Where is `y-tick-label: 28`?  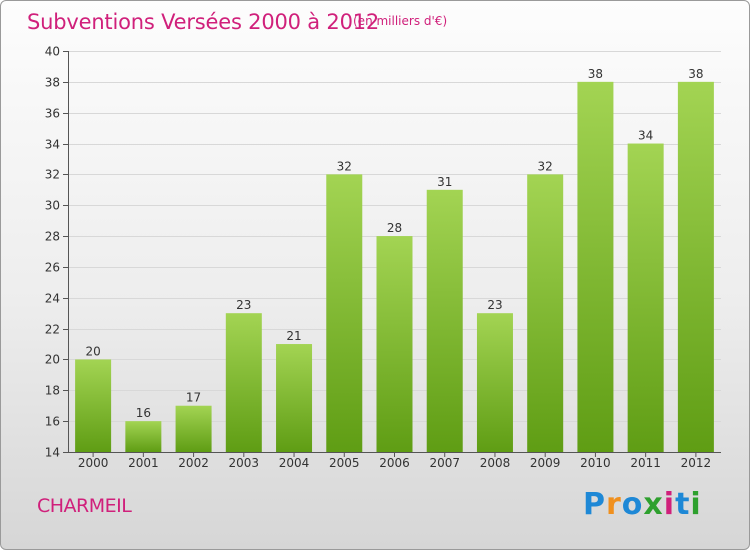
y-tick-label: 28 is located at coordinates (52, 237).